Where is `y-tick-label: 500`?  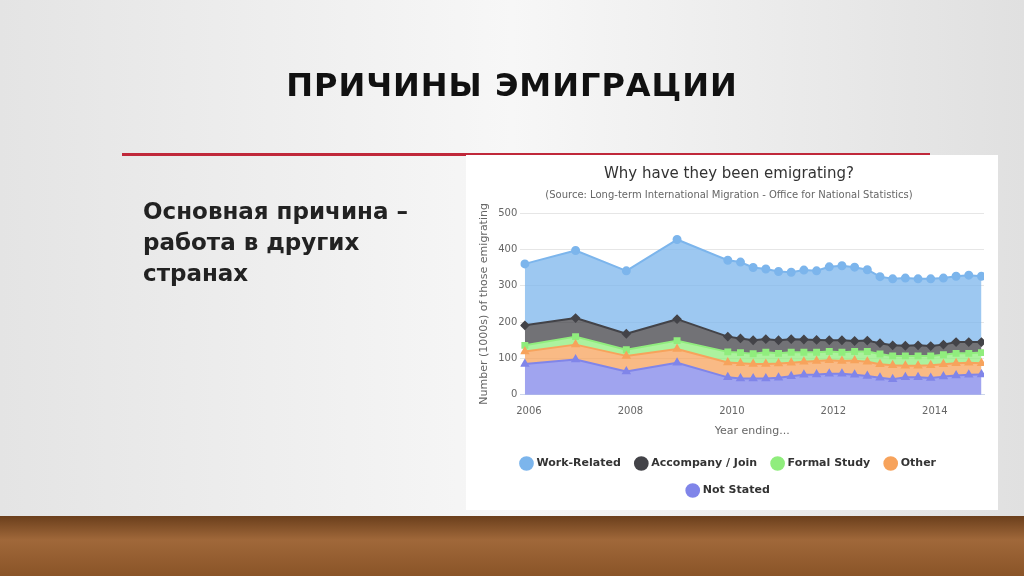
y-tick-label: 500 is located at coordinates (508, 212).